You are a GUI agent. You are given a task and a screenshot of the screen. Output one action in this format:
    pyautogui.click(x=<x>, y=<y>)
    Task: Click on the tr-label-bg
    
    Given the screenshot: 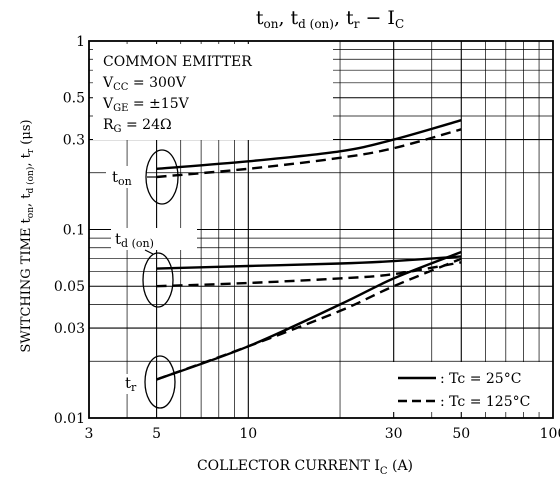 What is the action you would take?
    pyautogui.click(x=134, y=384)
    